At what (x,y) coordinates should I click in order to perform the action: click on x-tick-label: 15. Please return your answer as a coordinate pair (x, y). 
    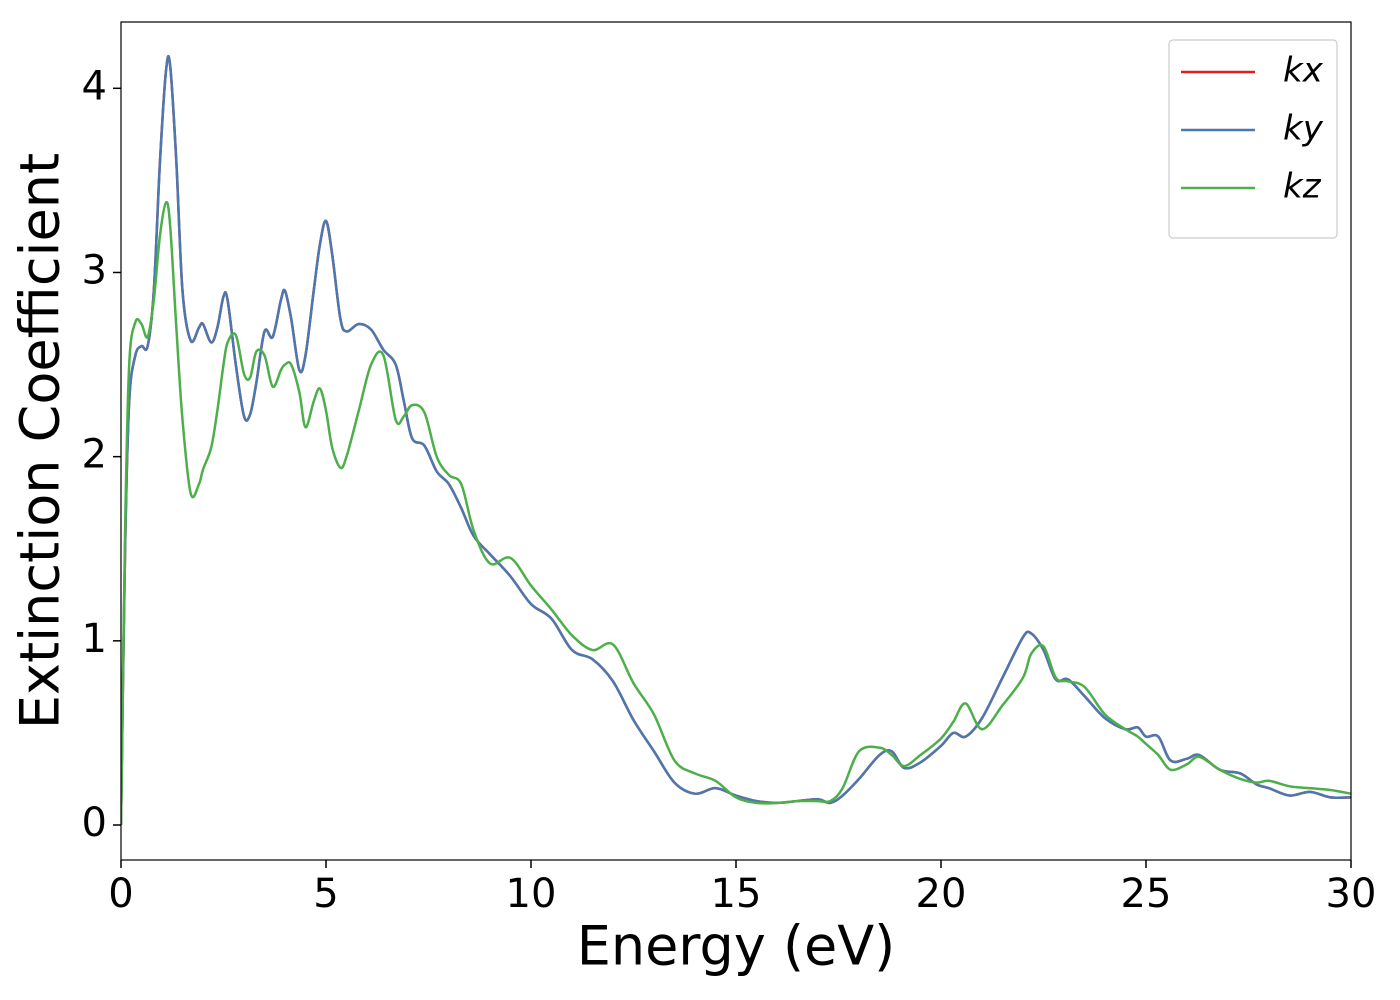
    Looking at the image, I should click on (736, 894).